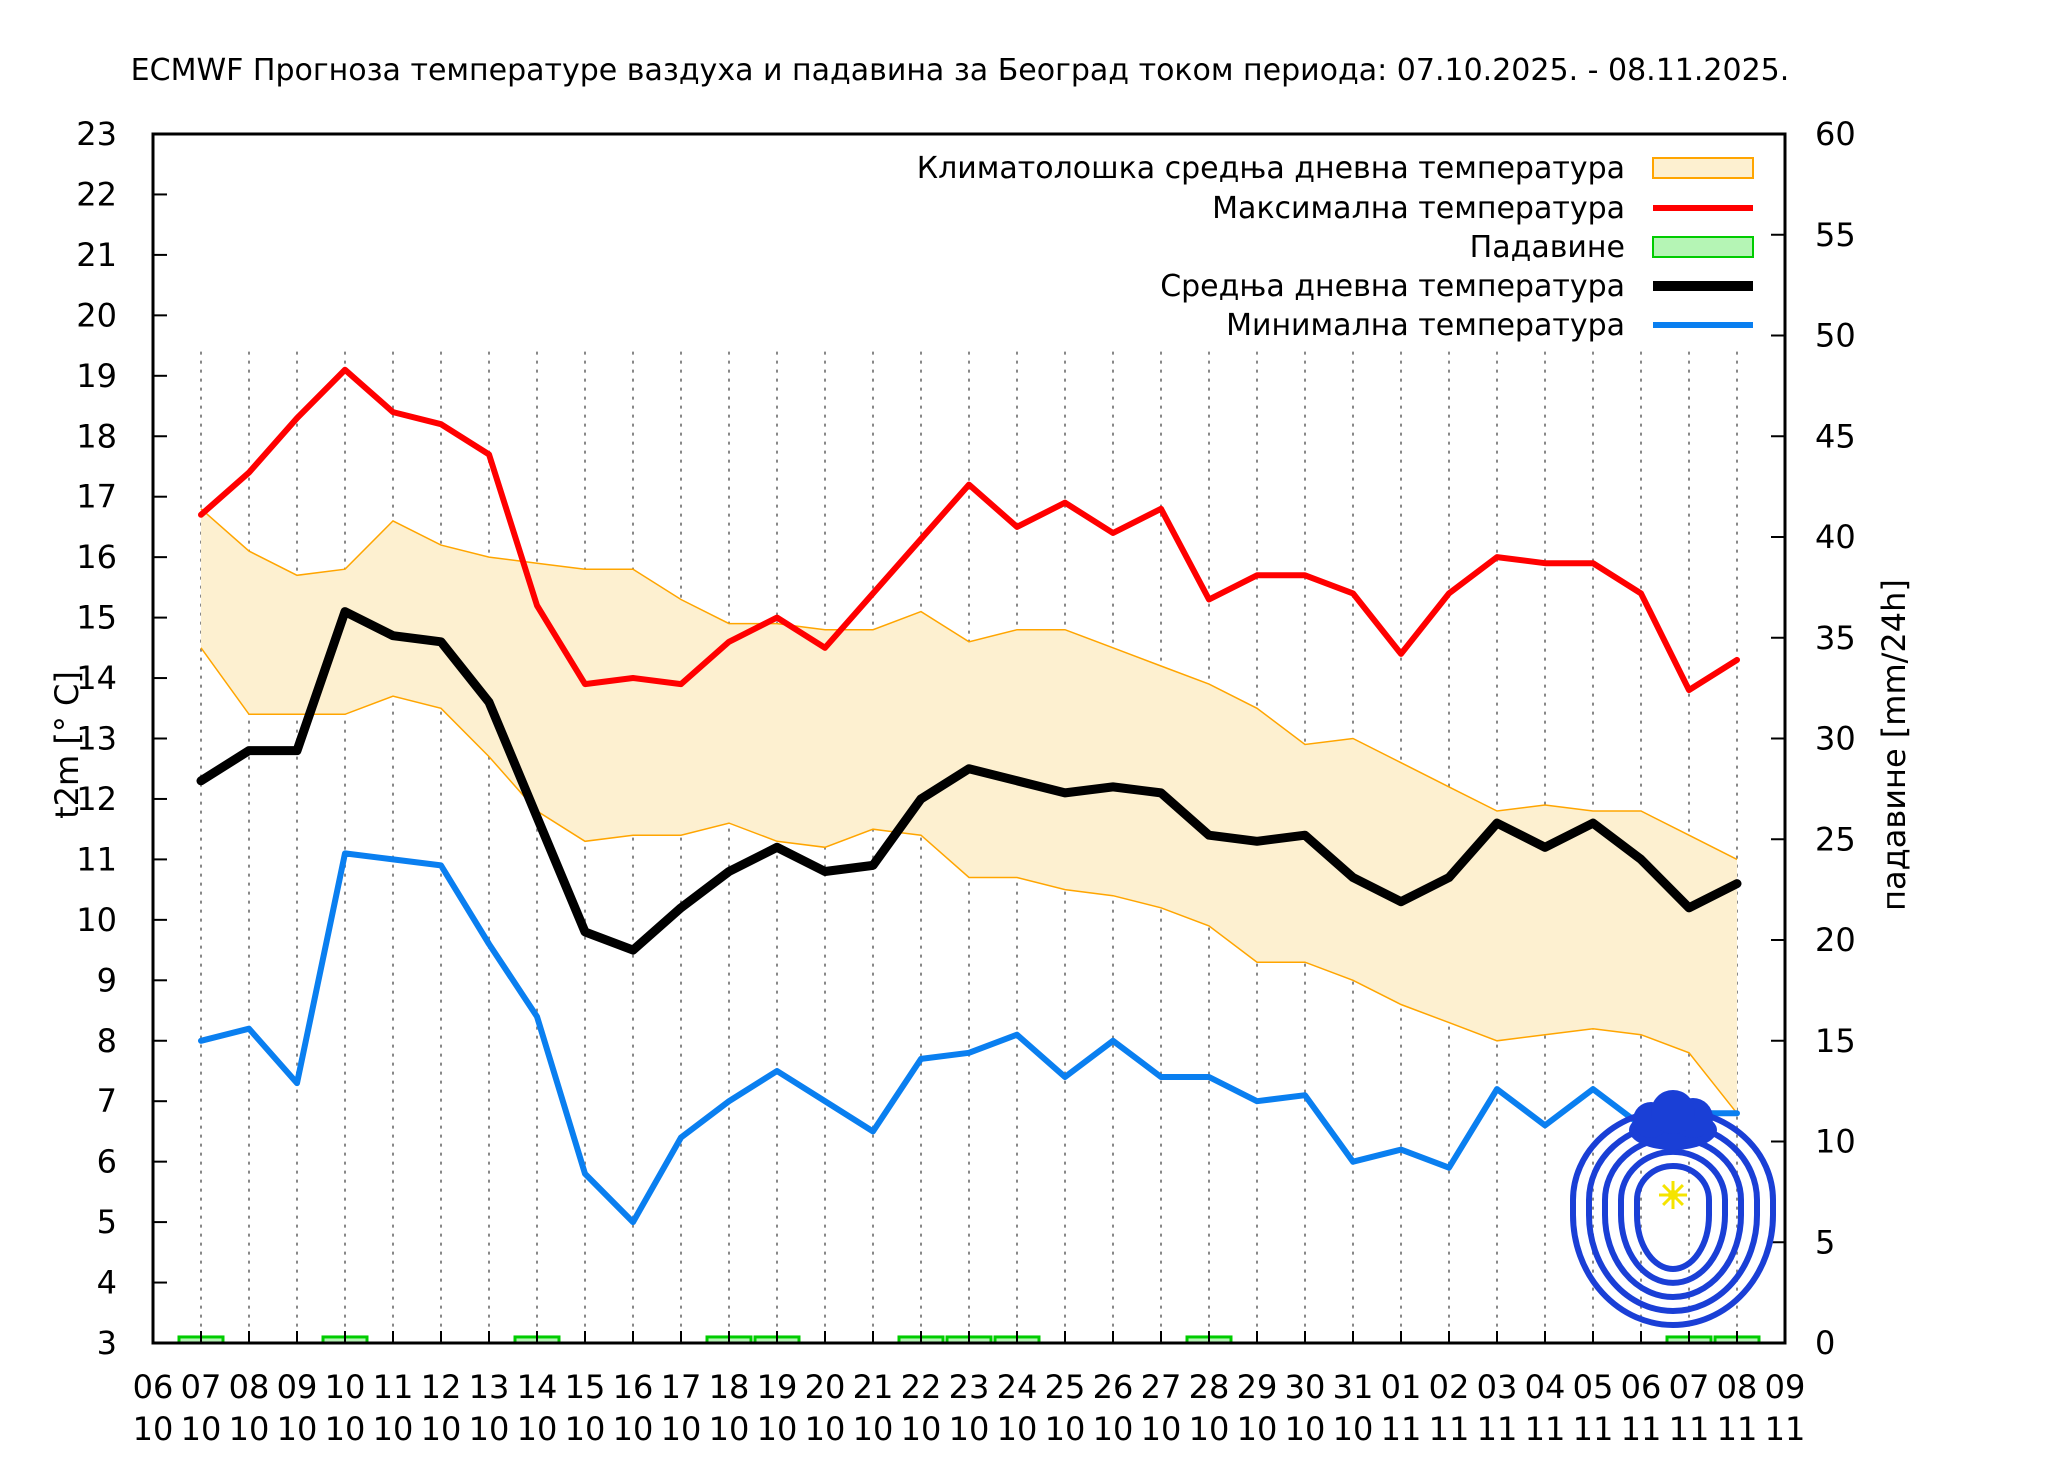 The width and height of the screenshot is (2048, 1462). I want to click on x-tick-day: 19, so click(777, 1387).